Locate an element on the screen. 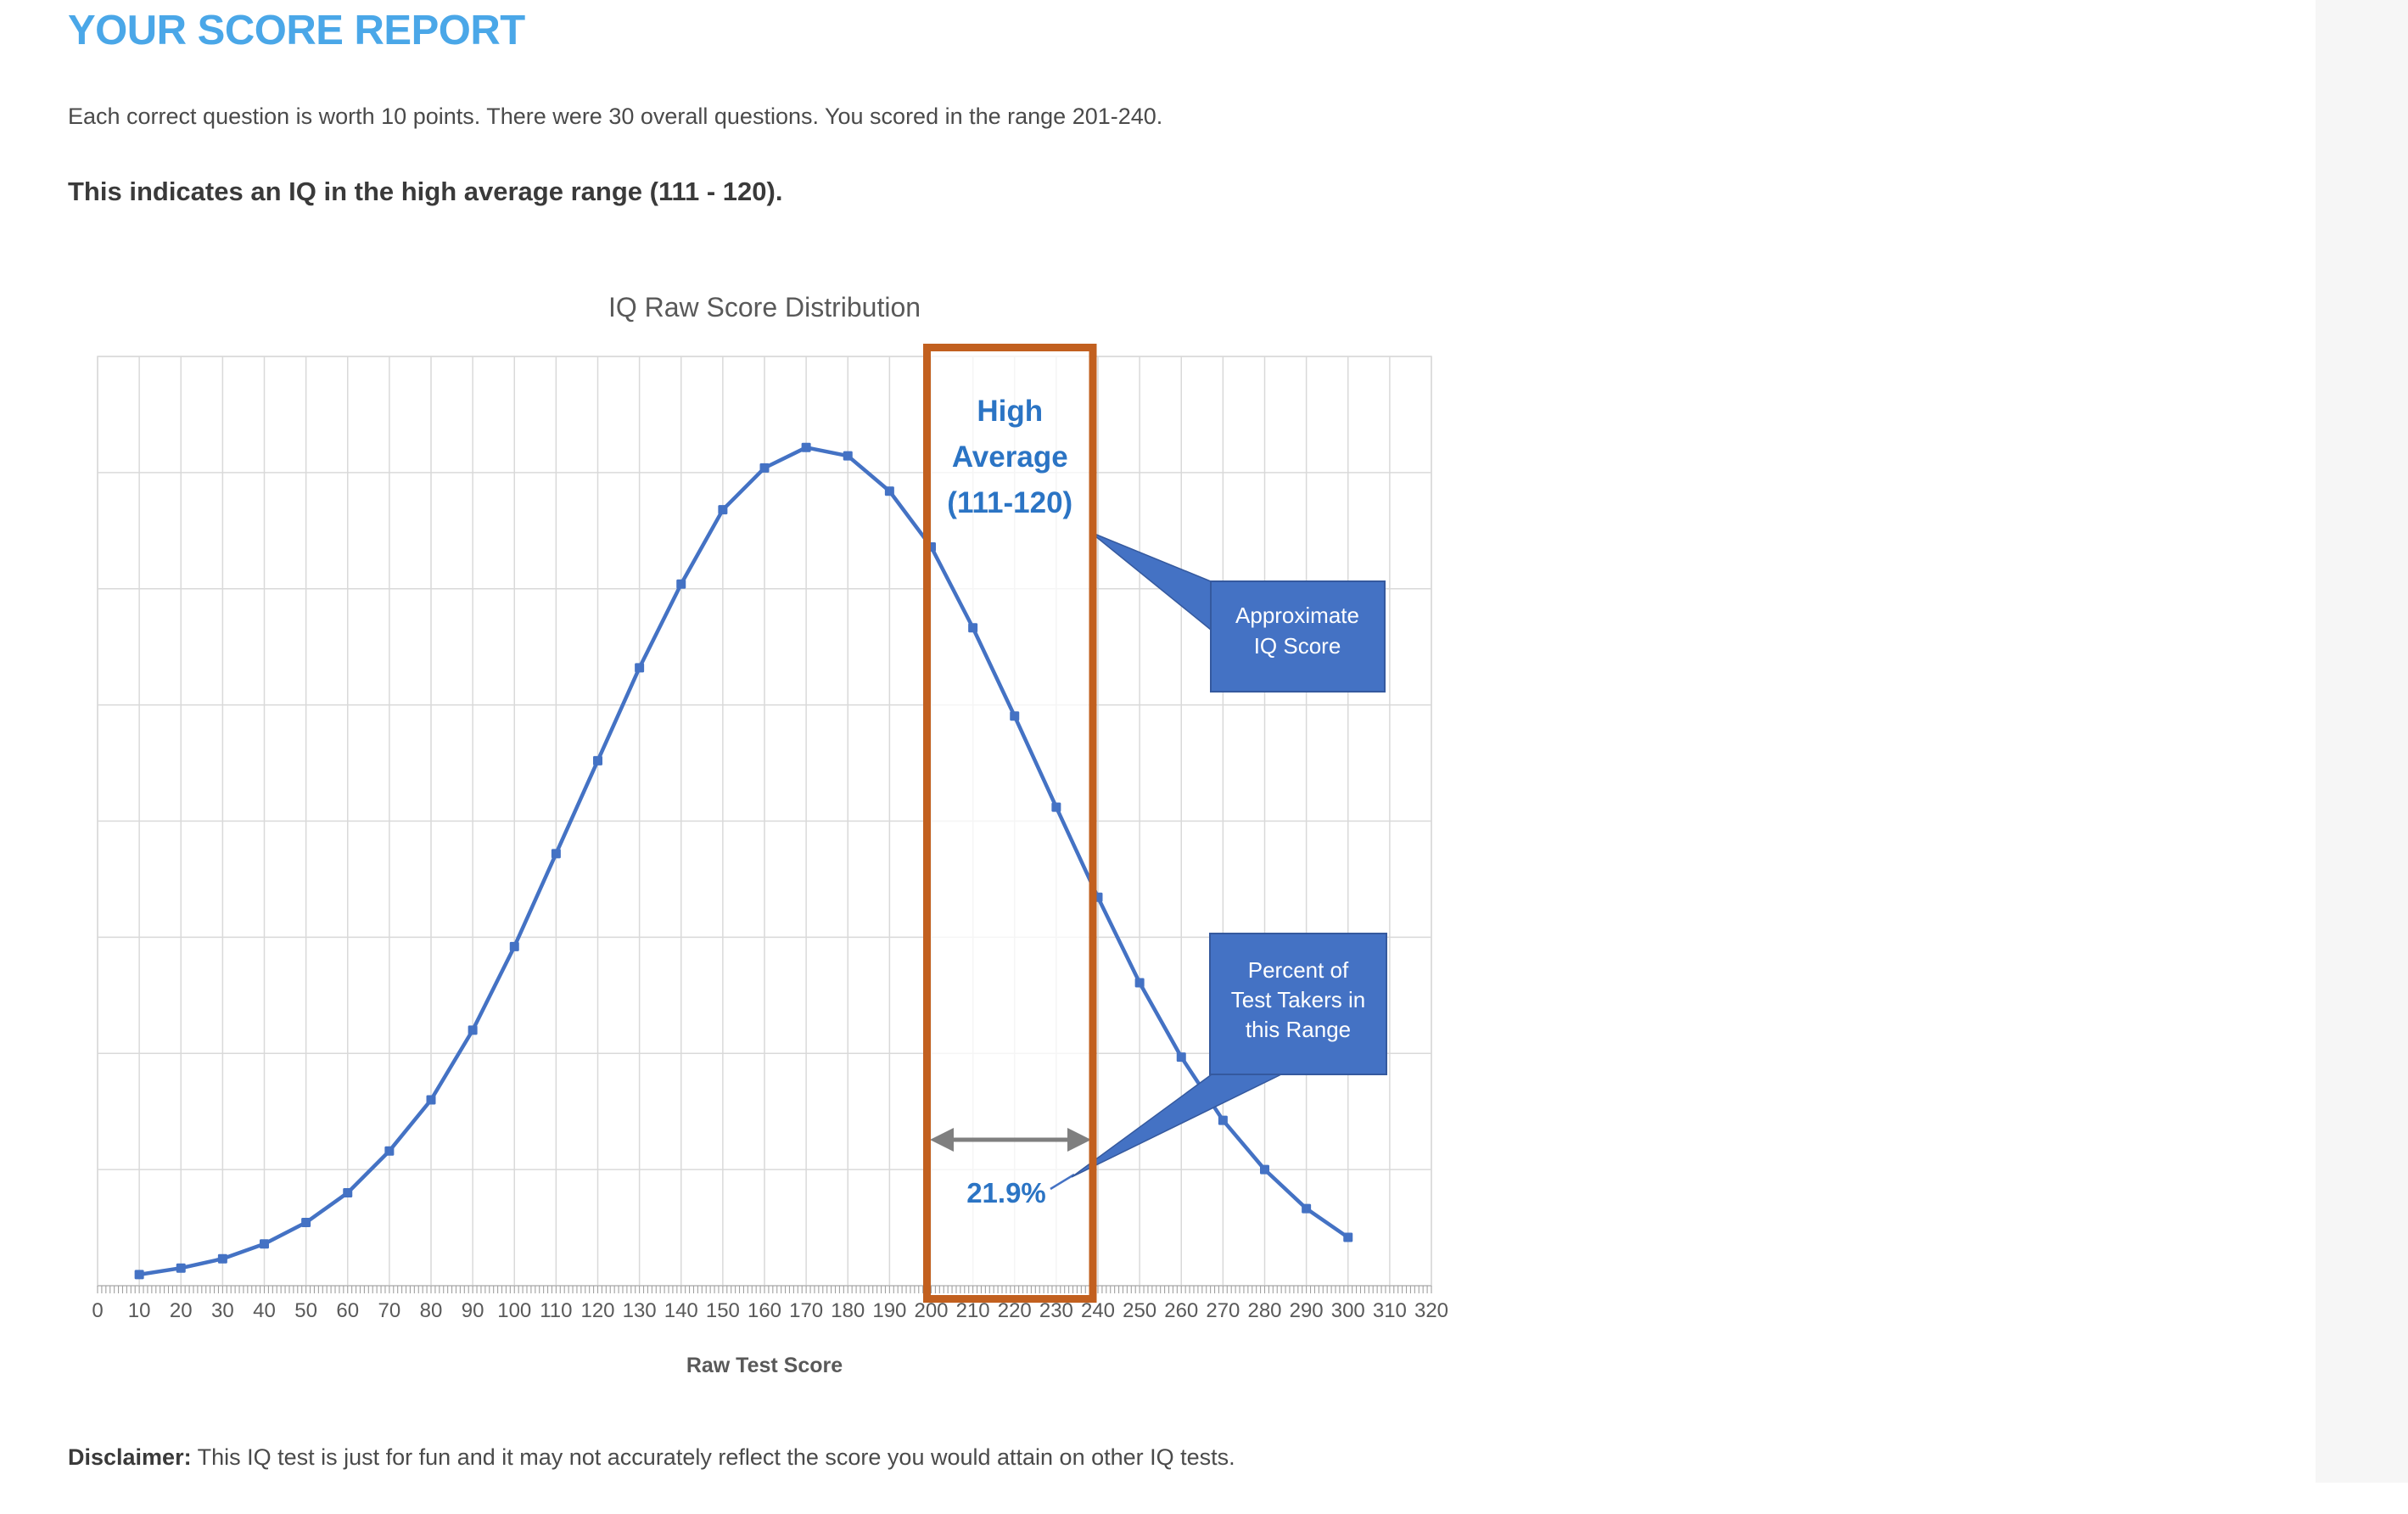 This screenshot has height=1514, width=2408. x-axis-tick-label: 20 is located at coordinates (181, 1310).